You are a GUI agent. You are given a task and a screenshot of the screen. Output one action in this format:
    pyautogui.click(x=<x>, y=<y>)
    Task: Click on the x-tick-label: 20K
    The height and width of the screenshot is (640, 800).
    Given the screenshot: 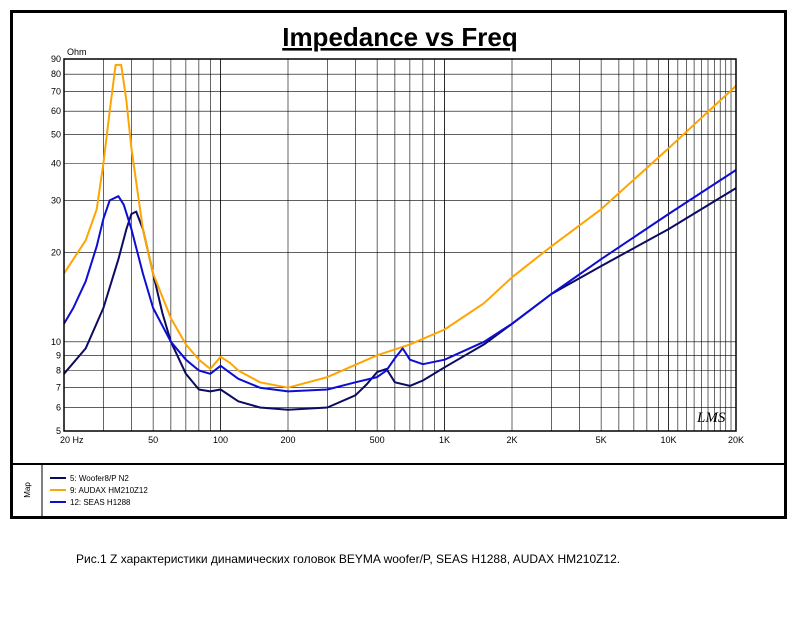 What is the action you would take?
    pyautogui.click(x=736, y=440)
    